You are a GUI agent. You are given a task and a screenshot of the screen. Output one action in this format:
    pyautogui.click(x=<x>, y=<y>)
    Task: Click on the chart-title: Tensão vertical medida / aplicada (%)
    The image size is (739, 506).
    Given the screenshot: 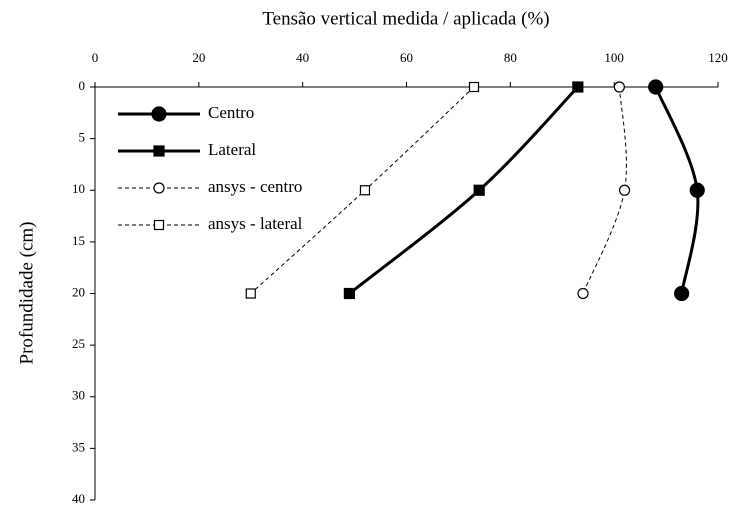 What is the action you would take?
    pyautogui.click(x=405, y=18)
    